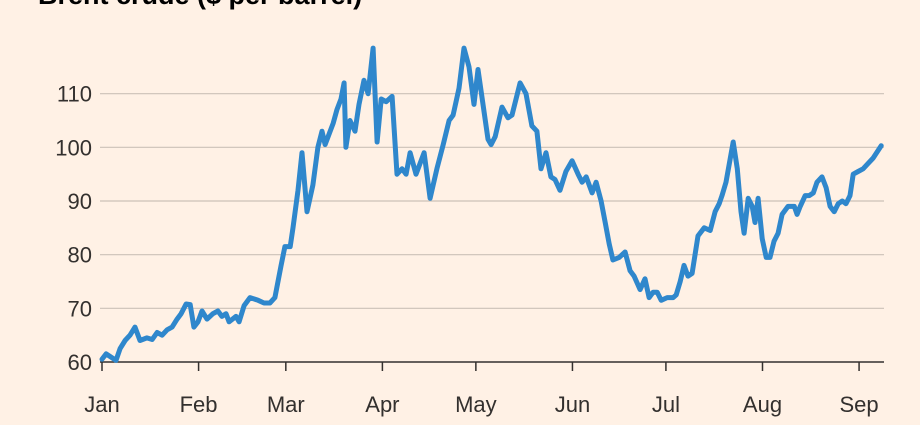  What do you see at coordinates (666, 404) in the screenshot?
I see `x-tick-label: Jul` at bounding box center [666, 404].